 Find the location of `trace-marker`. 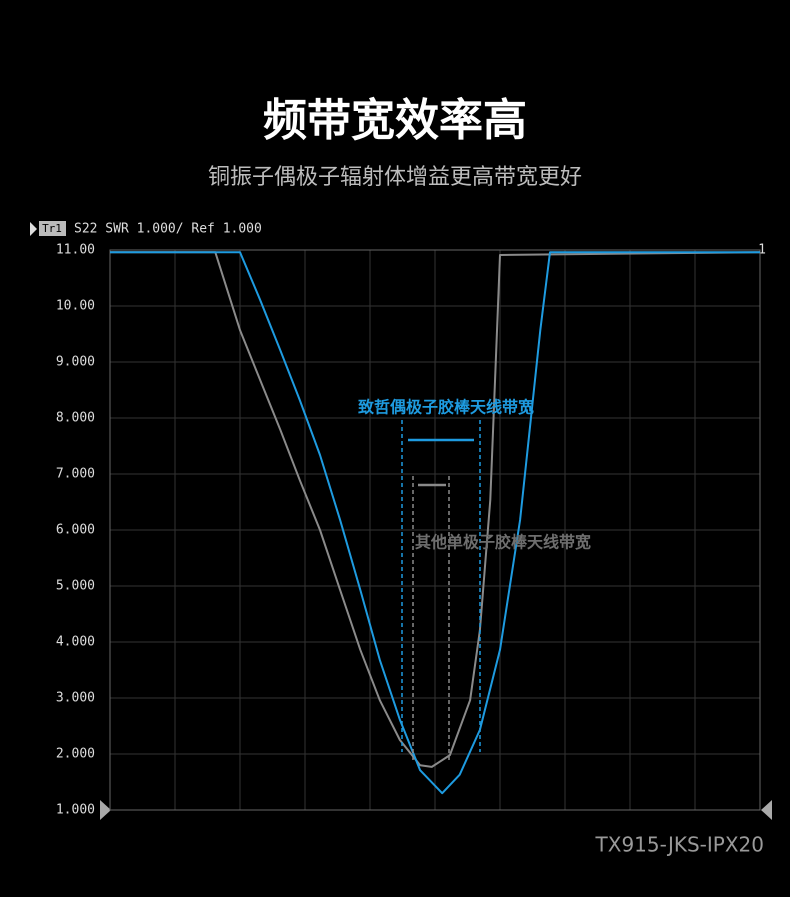

trace-marker is located at coordinates (33, 229).